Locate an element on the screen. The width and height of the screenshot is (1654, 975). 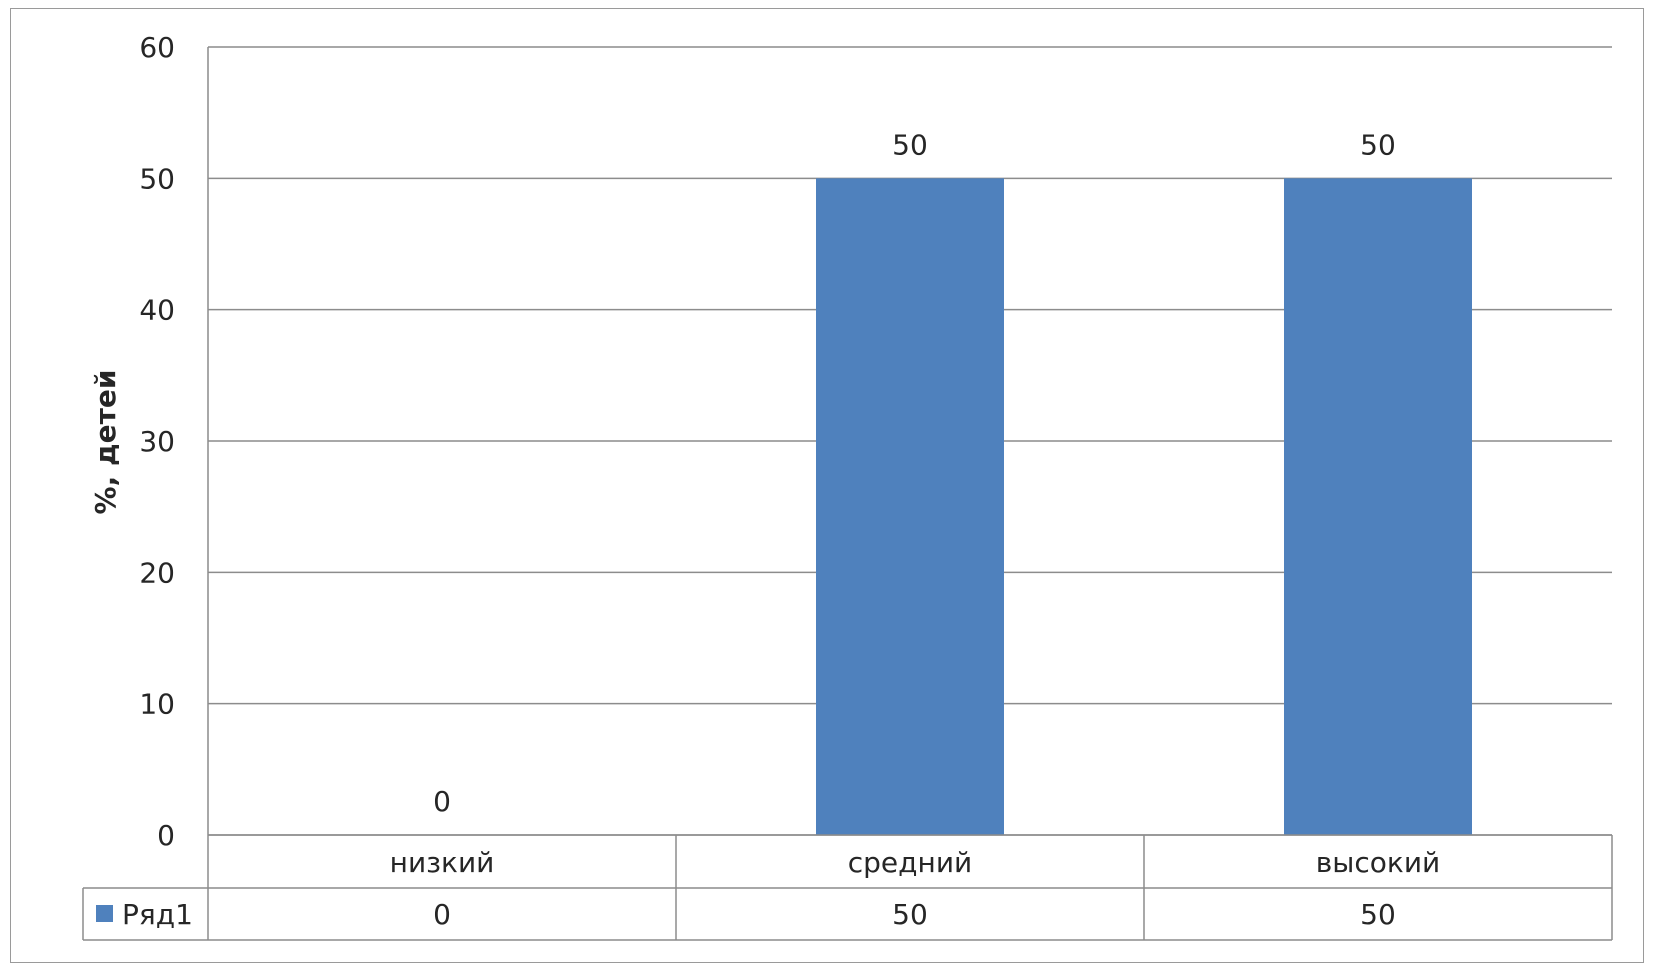
bar-средний is located at coordinates (910, 507).